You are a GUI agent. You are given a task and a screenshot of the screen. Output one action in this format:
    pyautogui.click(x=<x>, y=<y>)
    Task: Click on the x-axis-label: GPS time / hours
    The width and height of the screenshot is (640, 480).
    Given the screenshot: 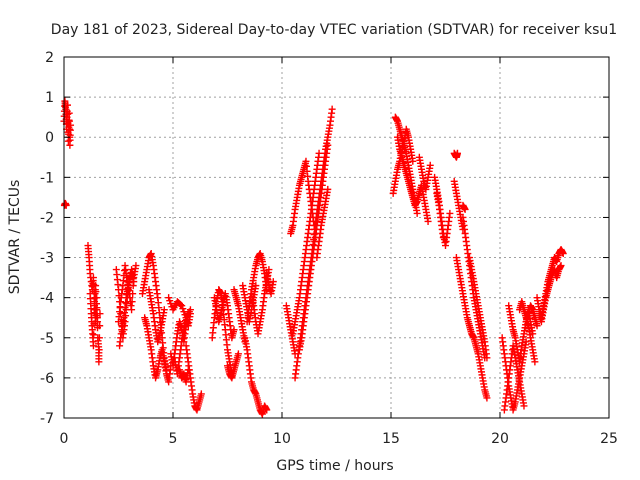 What is the action you would take?
    pyautogui.click(x=334, y=466)
    